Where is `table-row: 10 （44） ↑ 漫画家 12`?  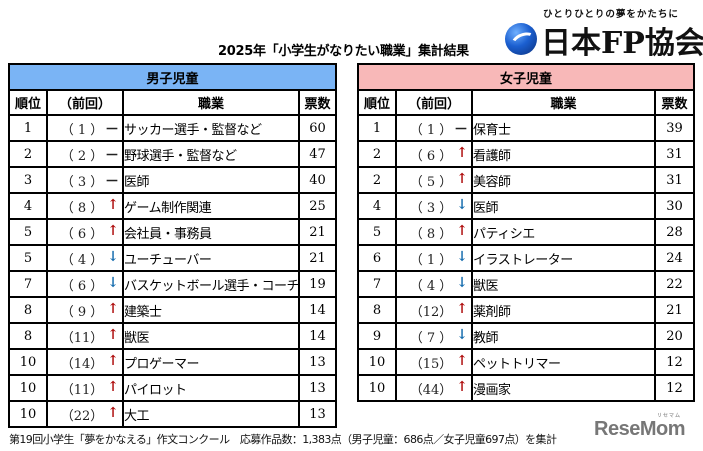
table-row: 10 （44） ↑ 漫画家 12 is located at coordinates (526, 388).